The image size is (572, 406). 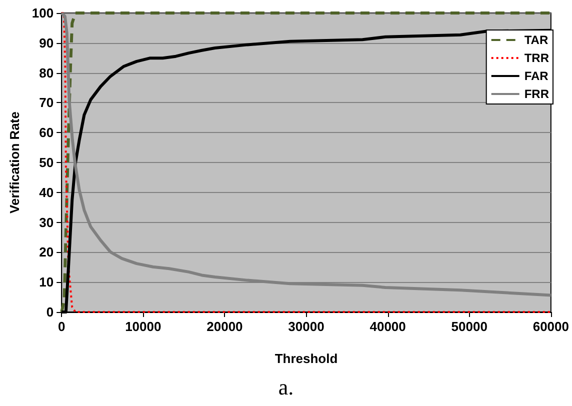 What do you see at coordinates (143, 326) in the screenshot?
I see `x-tick-label: 10000` at bounding box center [143, 326].